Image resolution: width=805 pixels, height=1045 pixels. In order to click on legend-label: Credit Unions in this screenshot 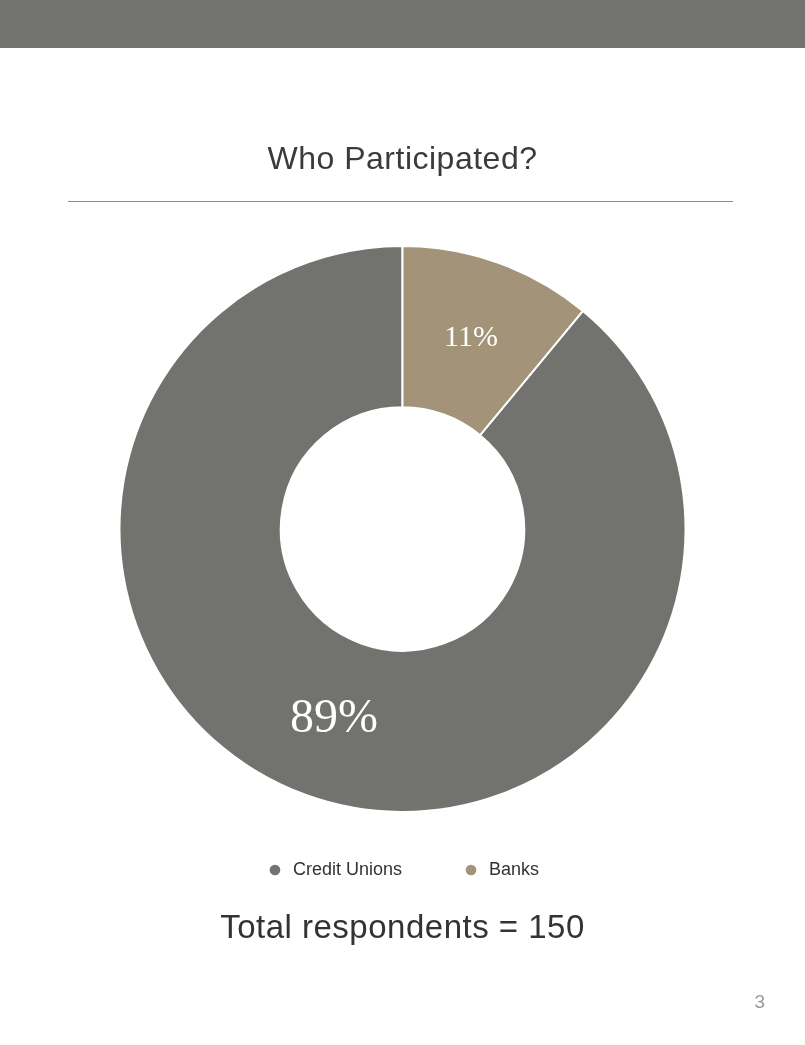, I will do `click(347, 868)`.